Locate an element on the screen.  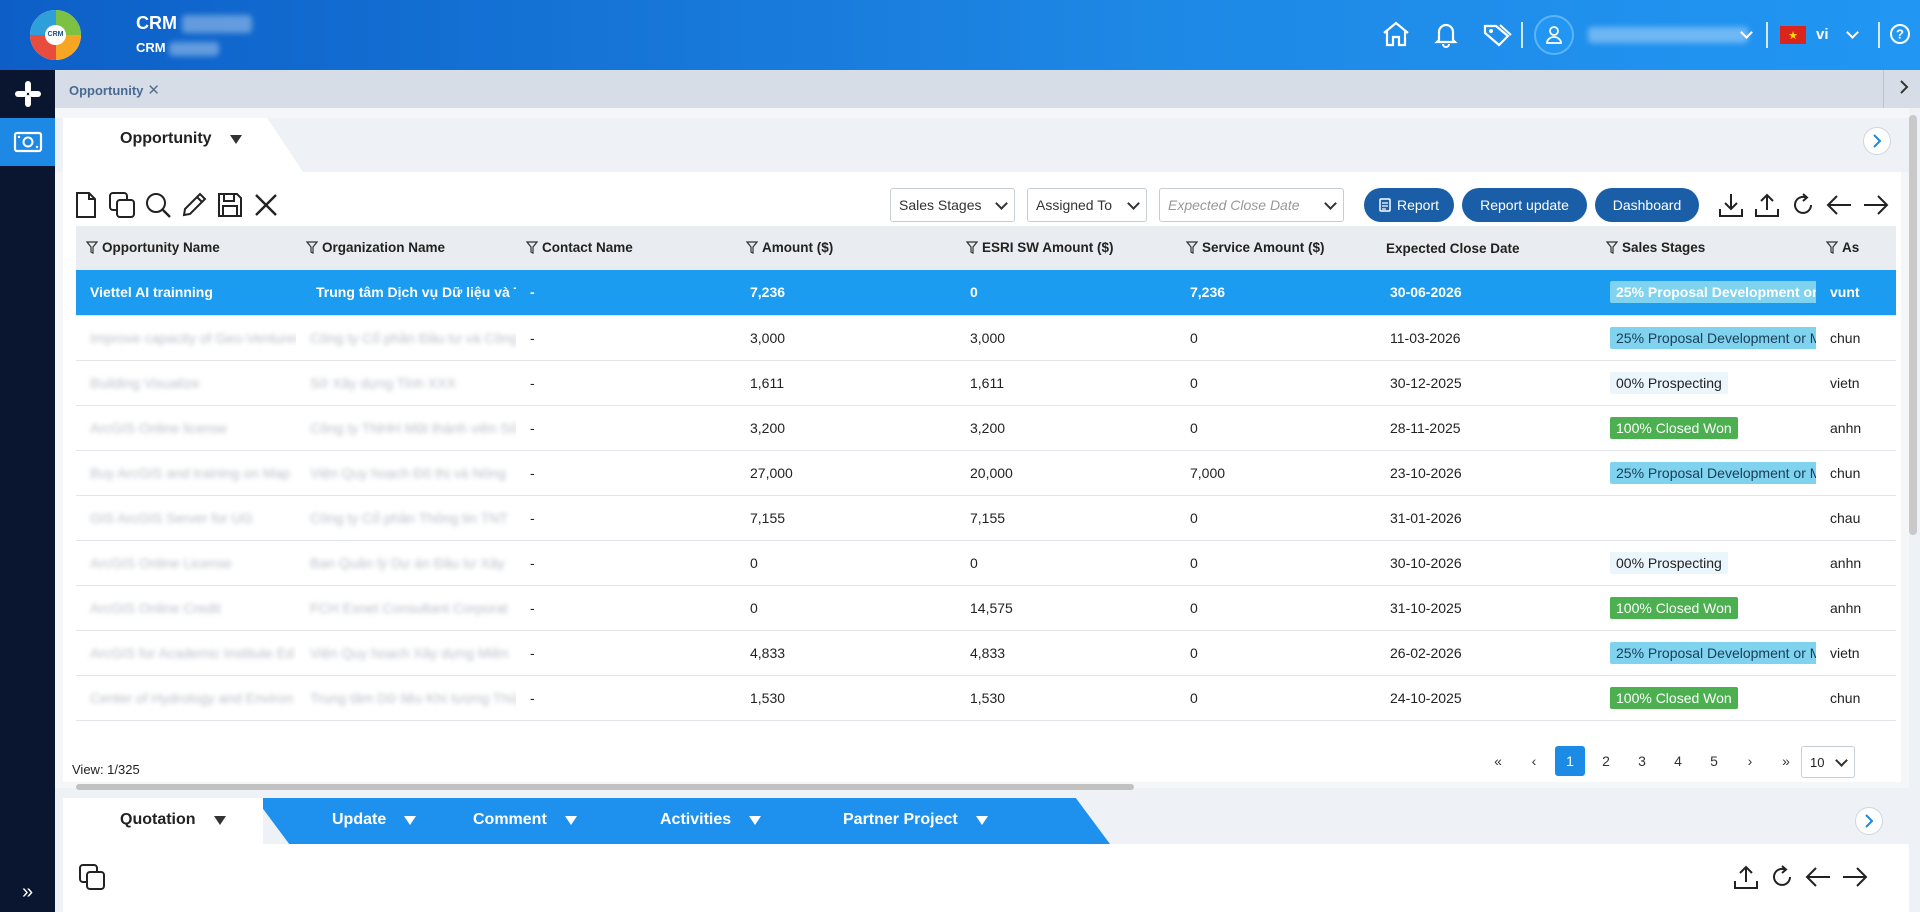
sidebar-item-opportunity is located at coordinates (27, 142).